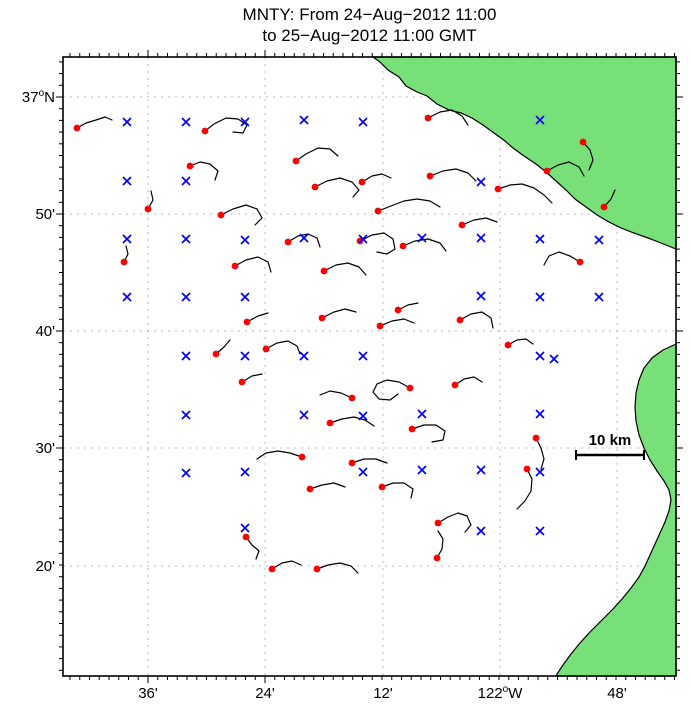  I want to click on y-tick-label: 50', so click(45, 214).